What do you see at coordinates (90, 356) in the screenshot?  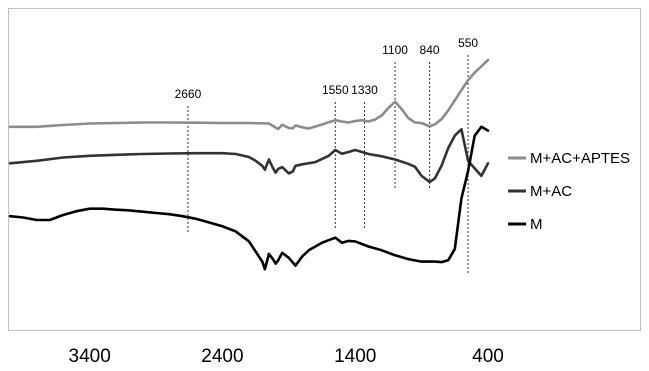 I see `x-tick-label: 3400` at bounding box center [90, 356].